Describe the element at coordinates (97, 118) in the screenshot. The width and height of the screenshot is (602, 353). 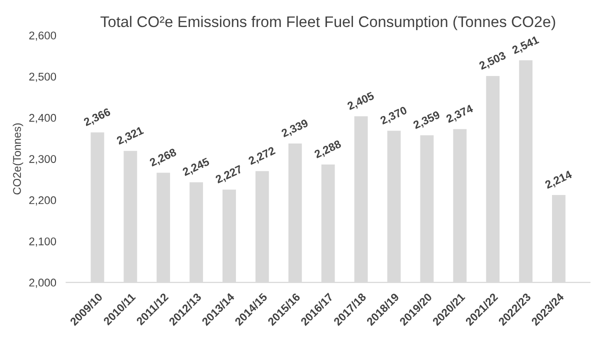
I see `data-label: 2,366` at that location.